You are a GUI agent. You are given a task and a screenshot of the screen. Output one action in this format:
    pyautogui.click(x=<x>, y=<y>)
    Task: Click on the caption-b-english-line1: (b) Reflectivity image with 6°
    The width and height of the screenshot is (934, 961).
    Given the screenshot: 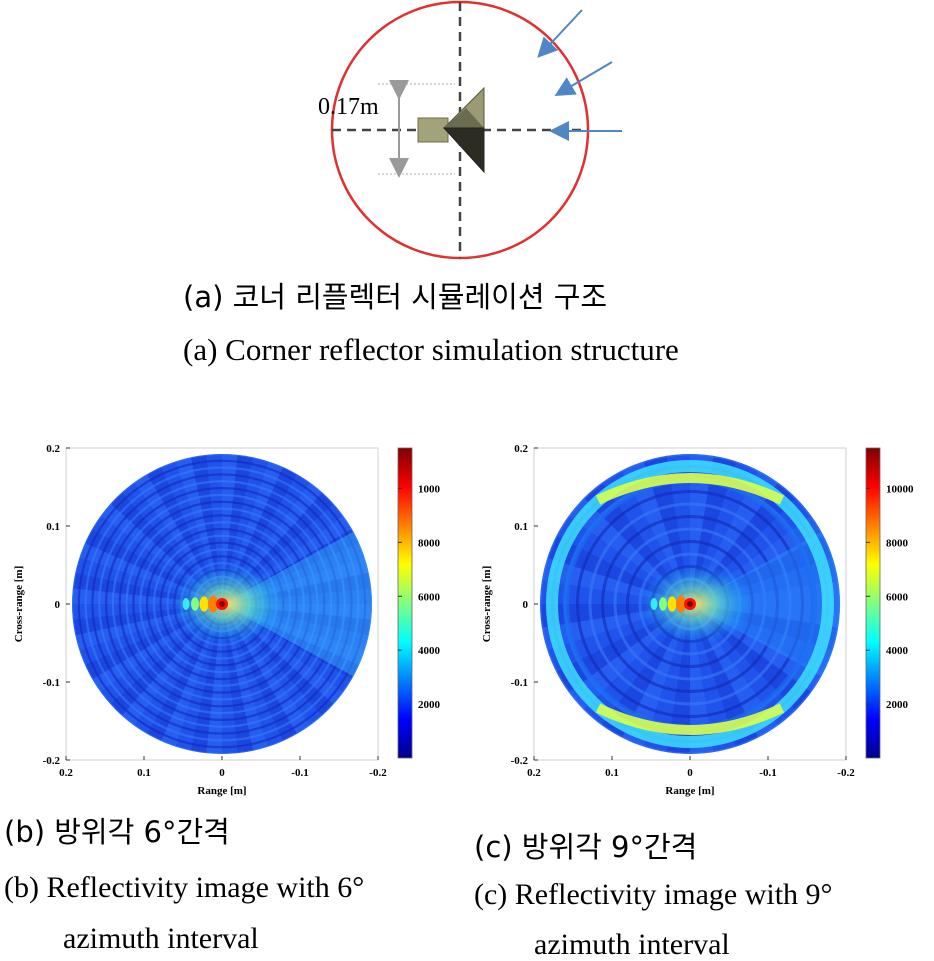 What is the action you would take?
    pyautogui.click(x=184, y=887)
    